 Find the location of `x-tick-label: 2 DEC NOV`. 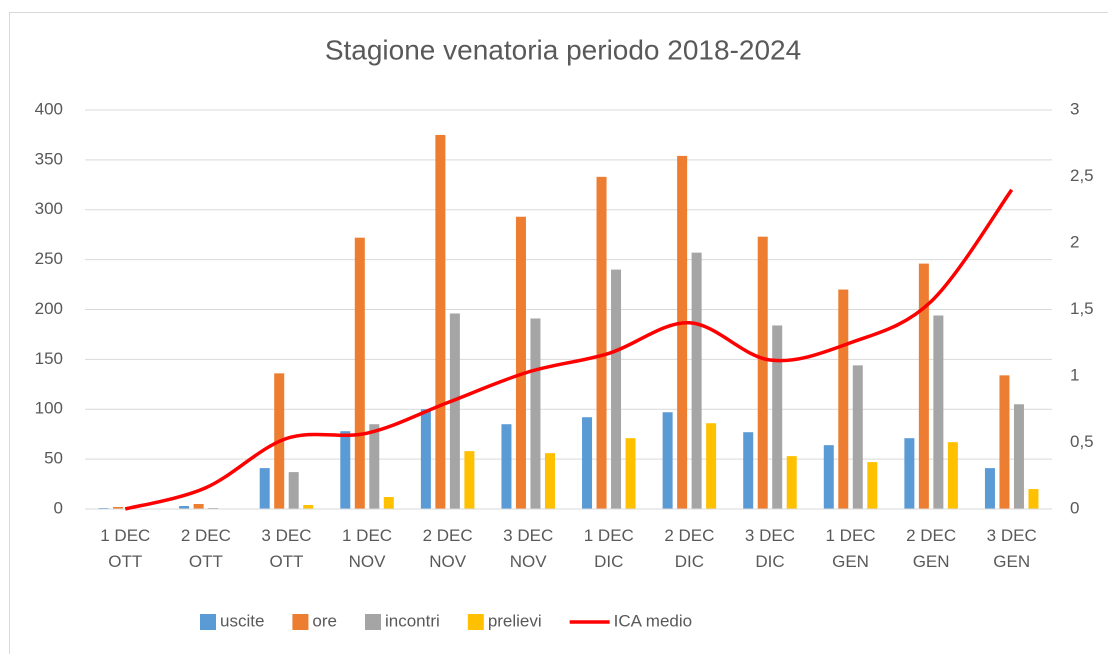

x-tick-label: 2 DEC NOV is located at coordinates (448, 548).